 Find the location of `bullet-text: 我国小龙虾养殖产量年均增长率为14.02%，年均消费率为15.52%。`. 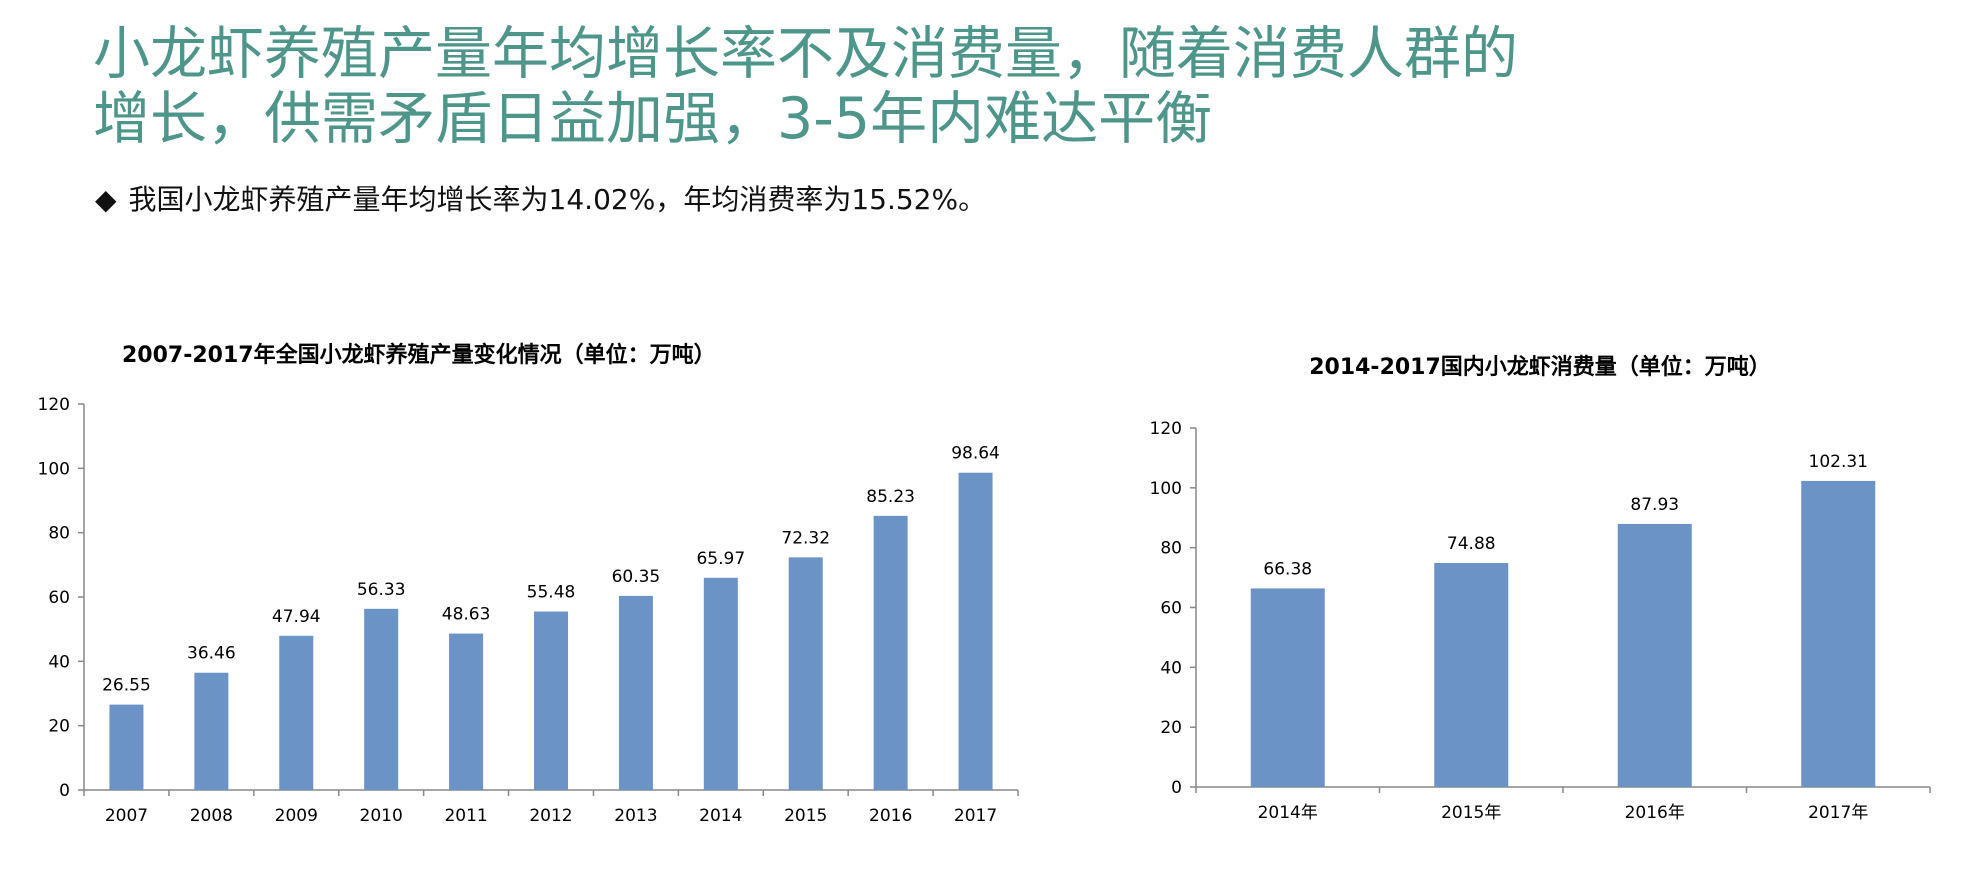

bullet-text: 我国小龙虾养殖产量年均增长率为14.02%，年均消费率为15.52%。 is located at coordinates (557, 199).